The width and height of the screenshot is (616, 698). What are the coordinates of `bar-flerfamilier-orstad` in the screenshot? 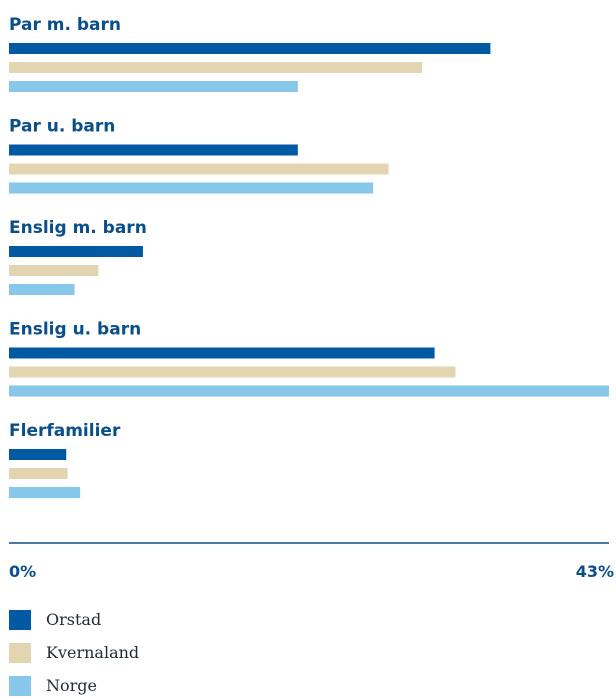 It's located at (38, 454).